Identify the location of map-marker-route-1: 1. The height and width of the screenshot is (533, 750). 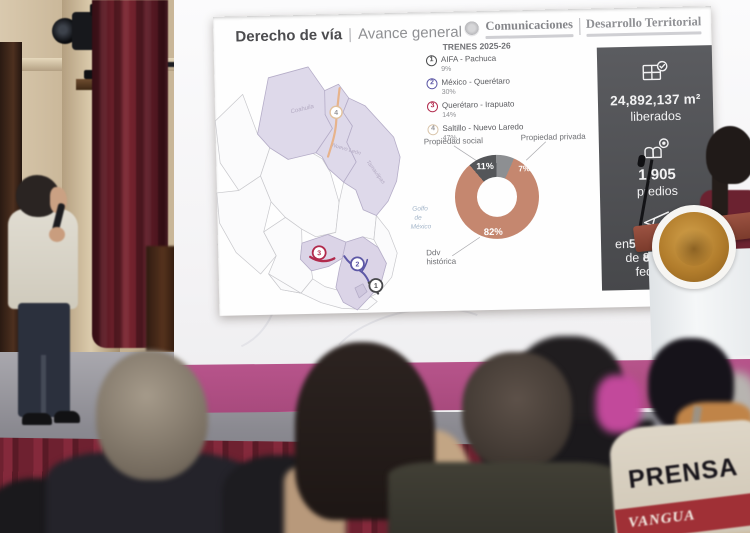
(376, 285).